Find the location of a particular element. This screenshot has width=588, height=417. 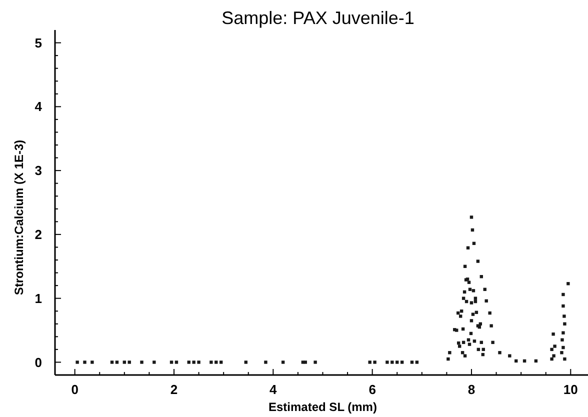

y-tick-label: 3 is located at coordinates (38, 170).